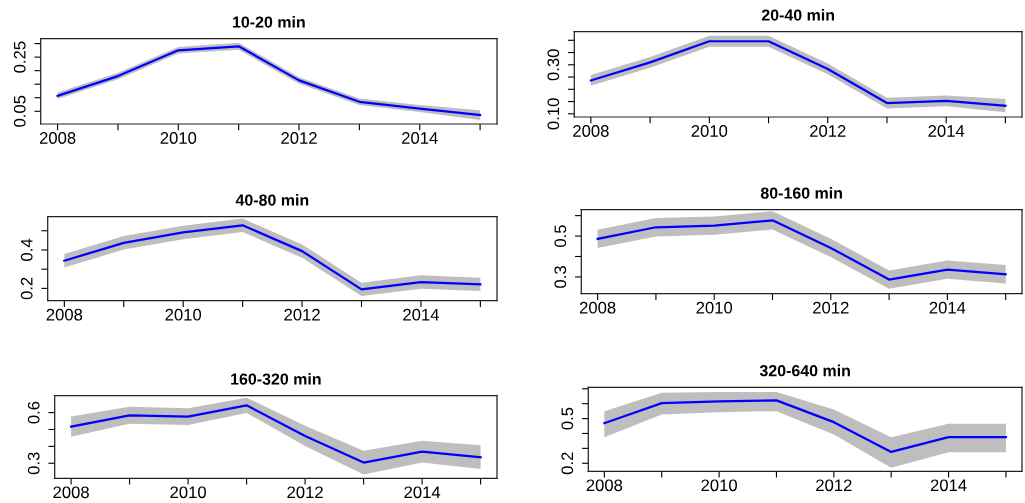  I want to click on chart-title: 40-80 min, so click(272, 200).